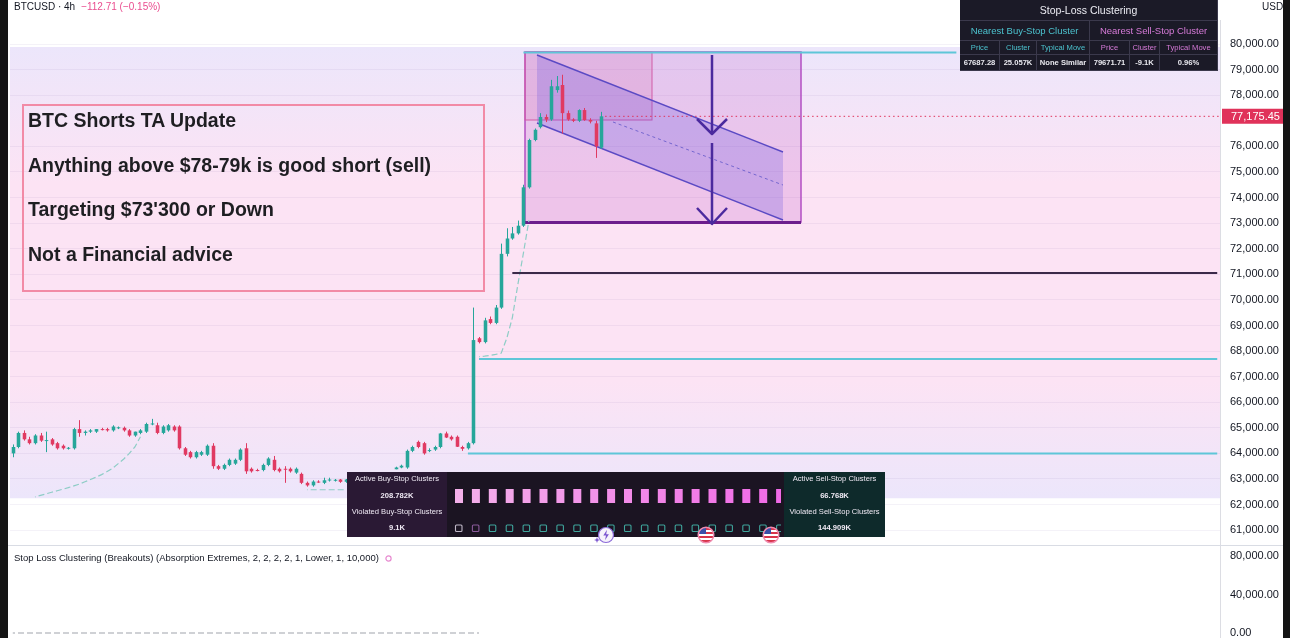 This screenshot has width=1290, height=638. Describe the element at coordinates (1241, 632) in the screenshot. I see `y-tick-label: 0.00` at that location.